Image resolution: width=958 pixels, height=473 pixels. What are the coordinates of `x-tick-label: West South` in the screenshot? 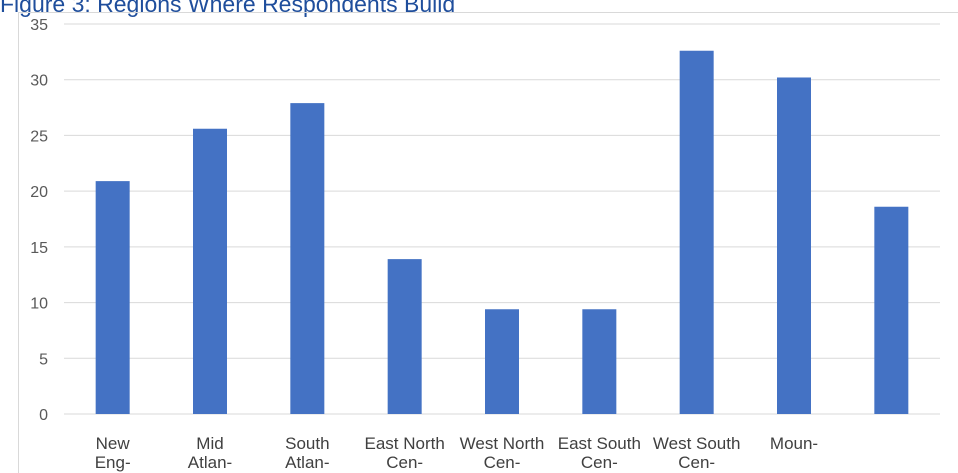 It's located at (697, 443).